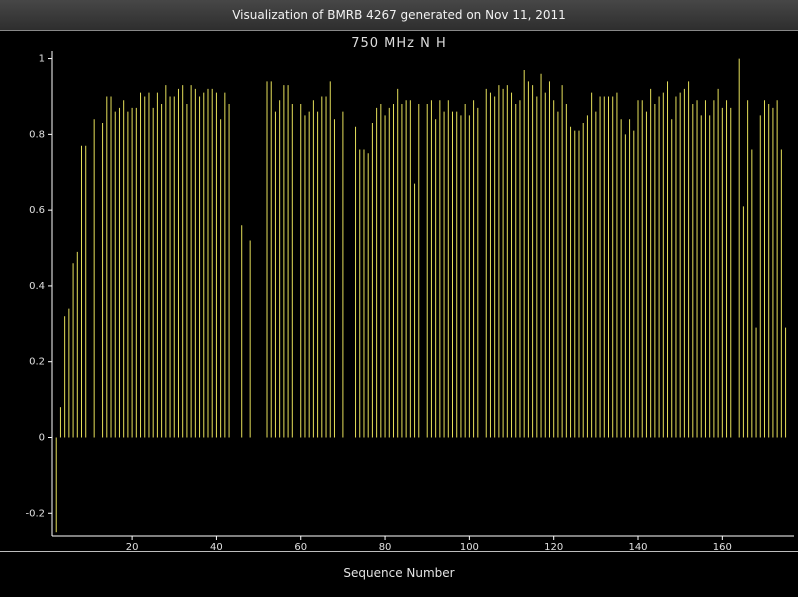  Describe the element at coordinates (42, 59) in the screenshot. I see `y-tick-label: 1` at that location.